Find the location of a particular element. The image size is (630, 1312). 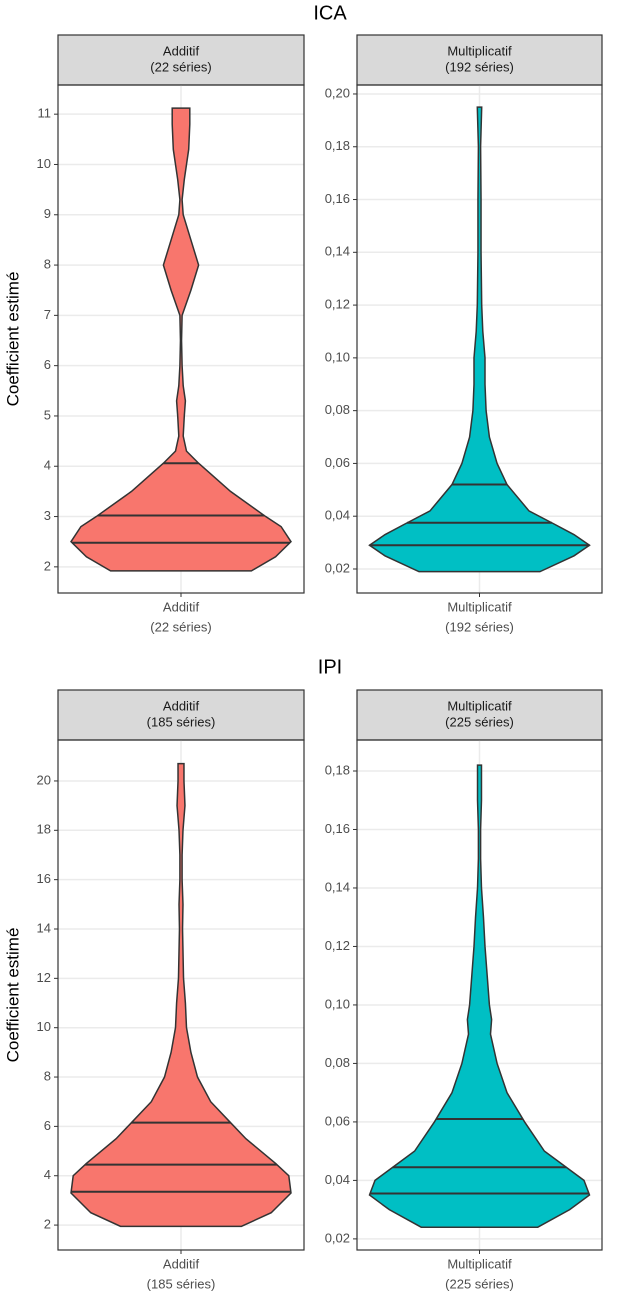

y-tick-label: 14 is located at coordinates (44, 927).